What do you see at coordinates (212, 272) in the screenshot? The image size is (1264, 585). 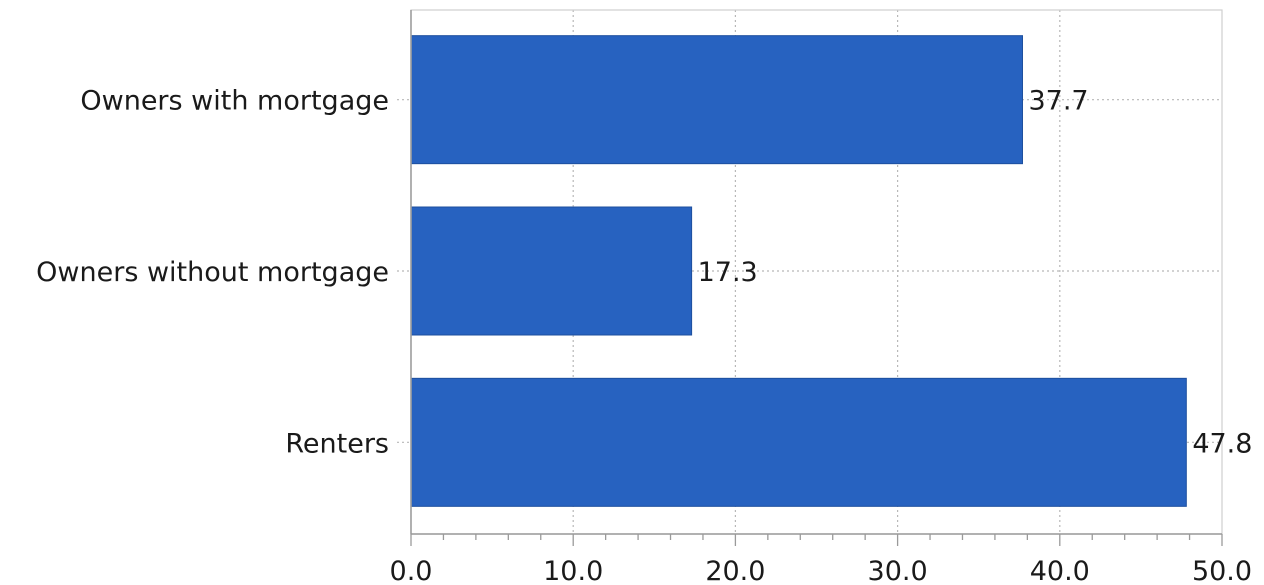 I see `category-label: Owners without mortgage` at bounding box center [212, 272].